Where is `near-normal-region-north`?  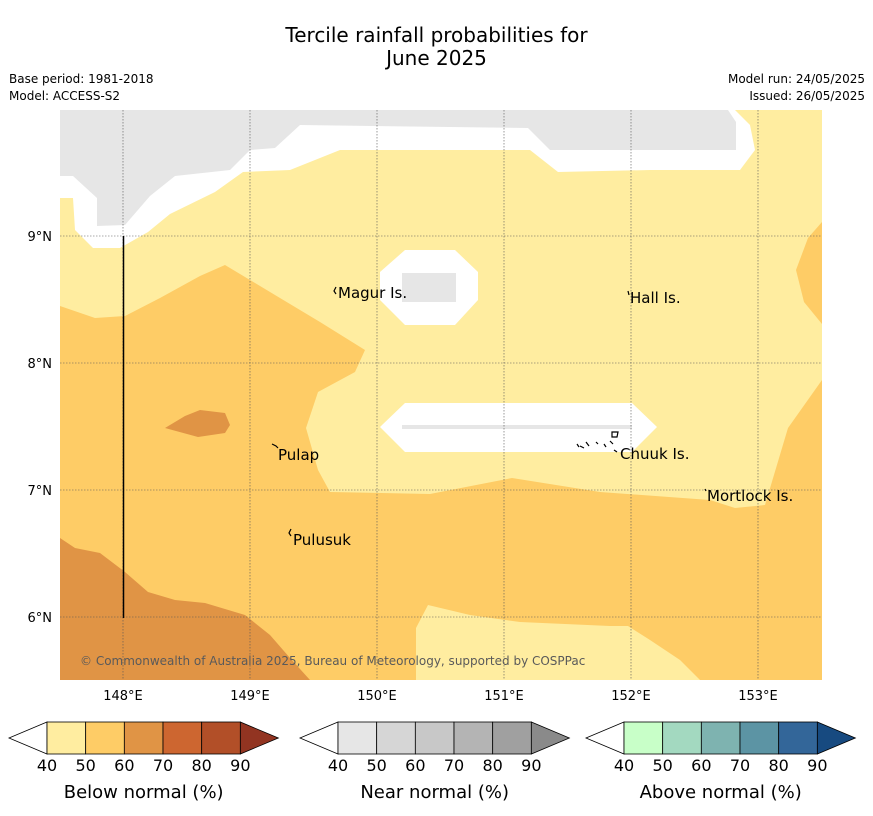
near-normal-region-north is located at coordinates (398, 168).